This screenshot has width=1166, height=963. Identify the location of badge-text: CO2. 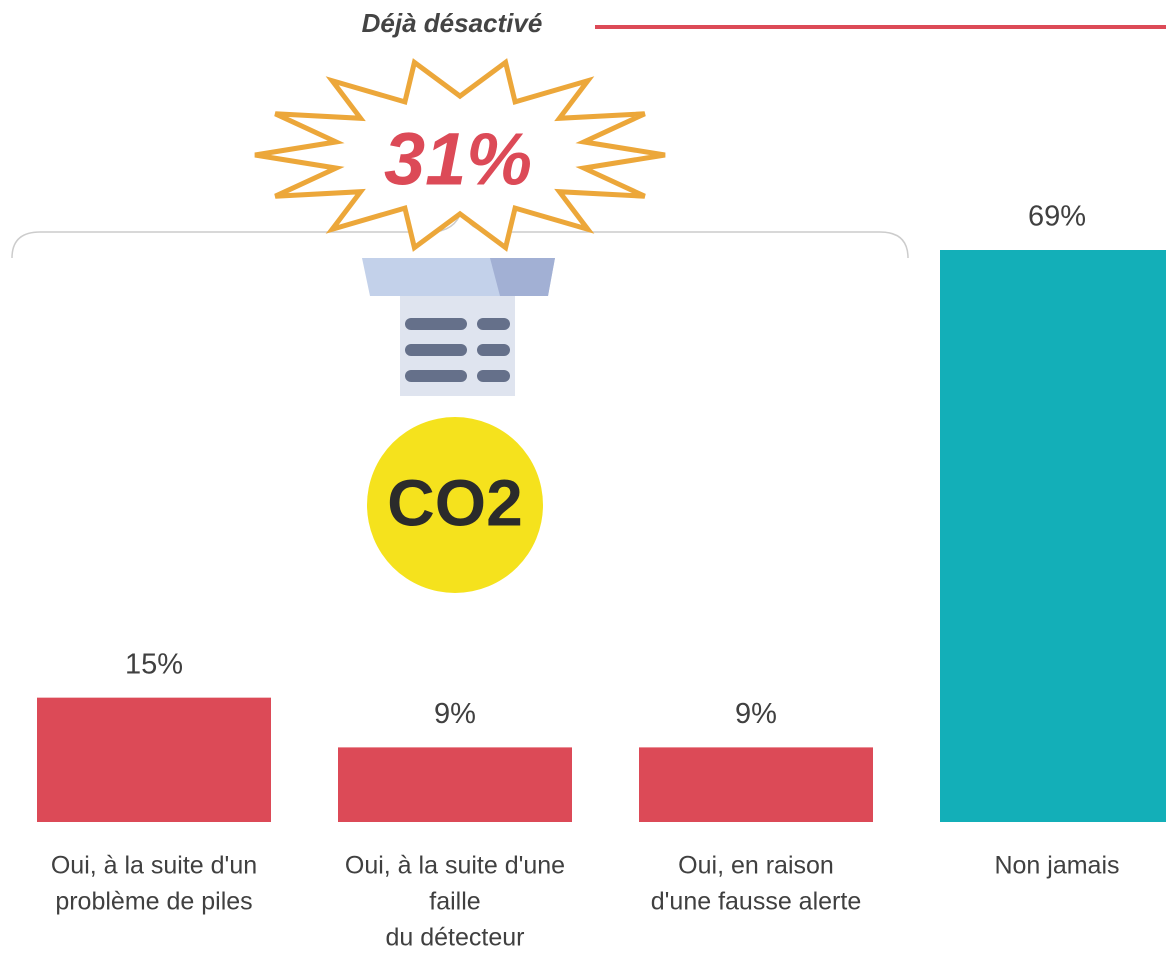
(455, 502).